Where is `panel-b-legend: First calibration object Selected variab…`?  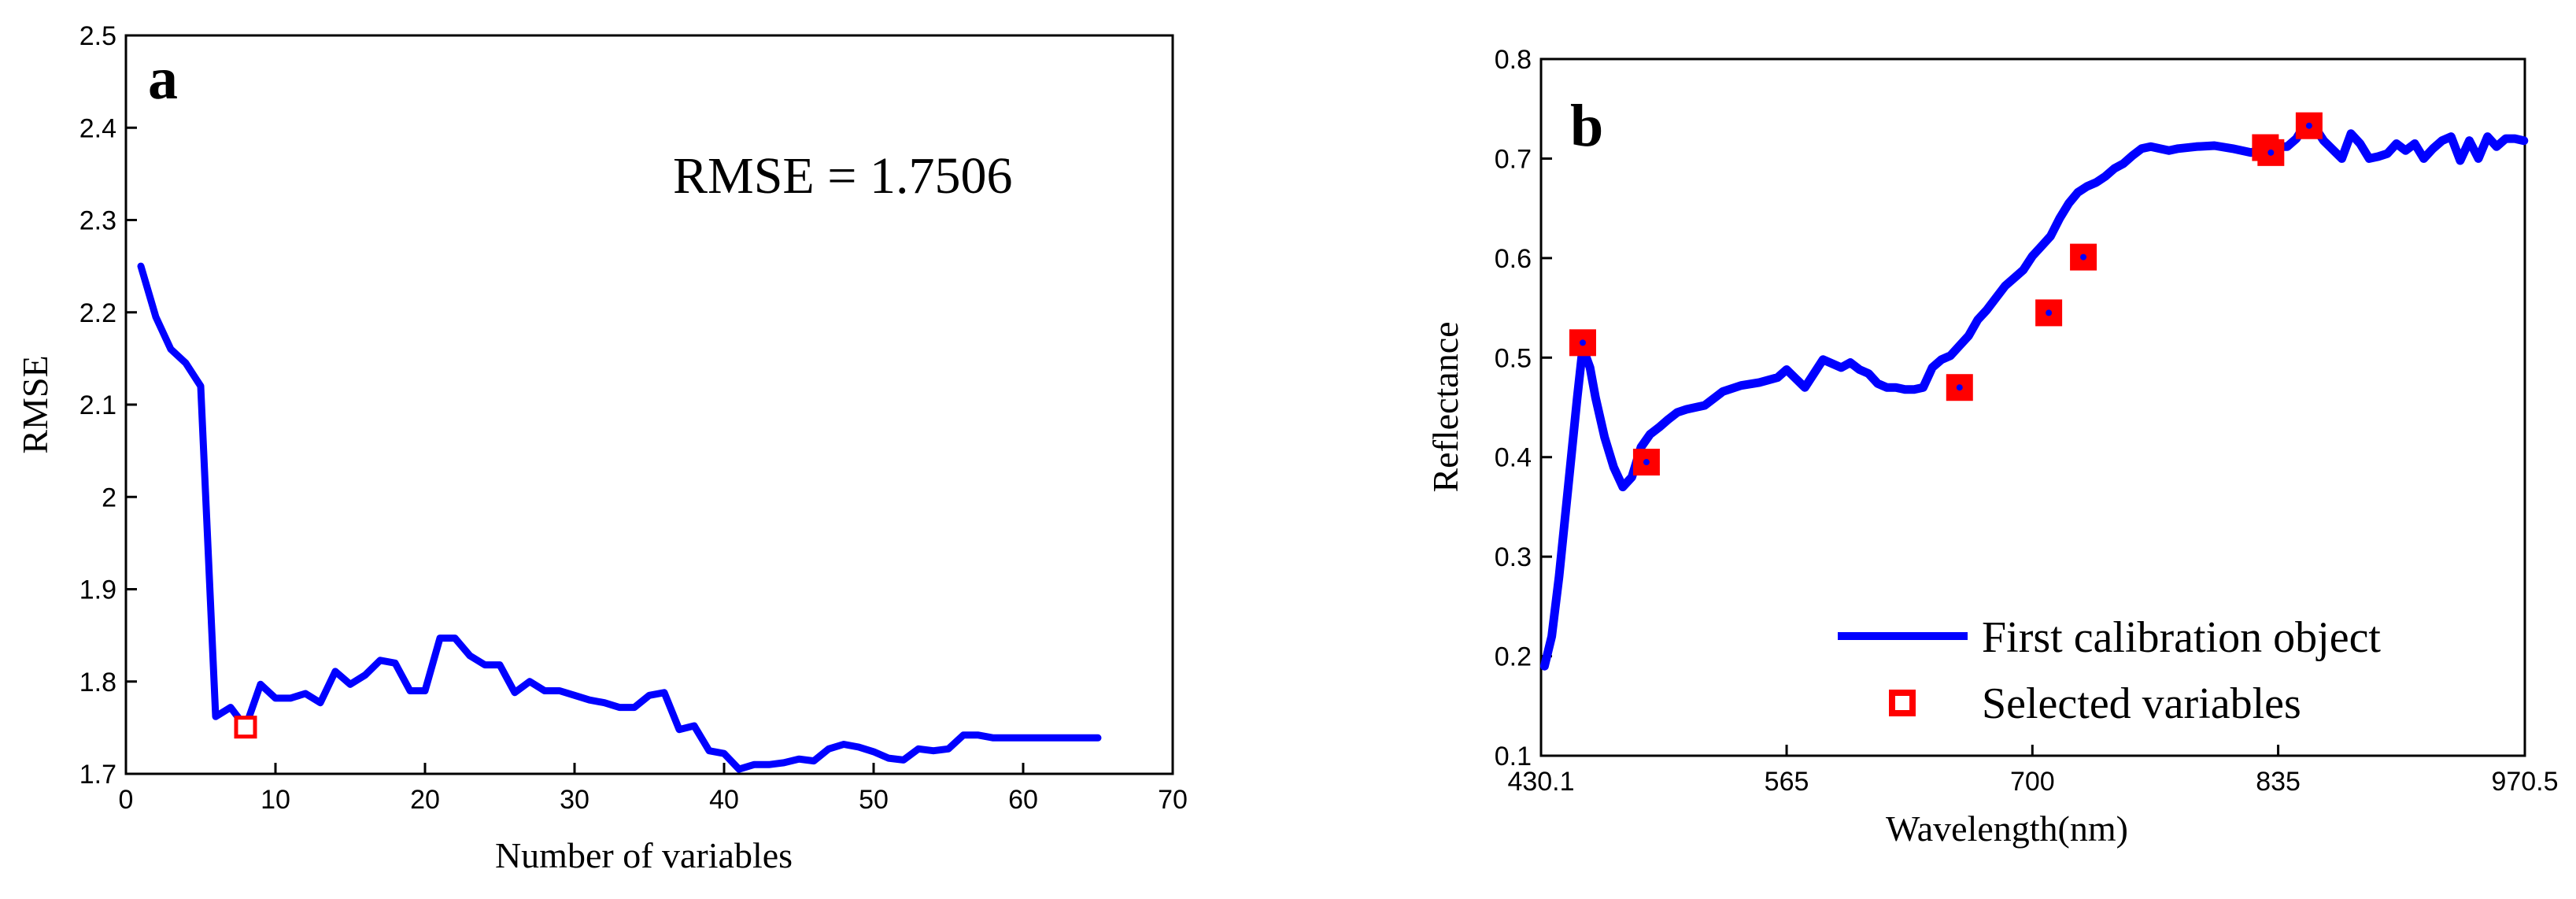 panel-b-legend: First calibration object Selected variab… is located at coordinates (2109, 670).